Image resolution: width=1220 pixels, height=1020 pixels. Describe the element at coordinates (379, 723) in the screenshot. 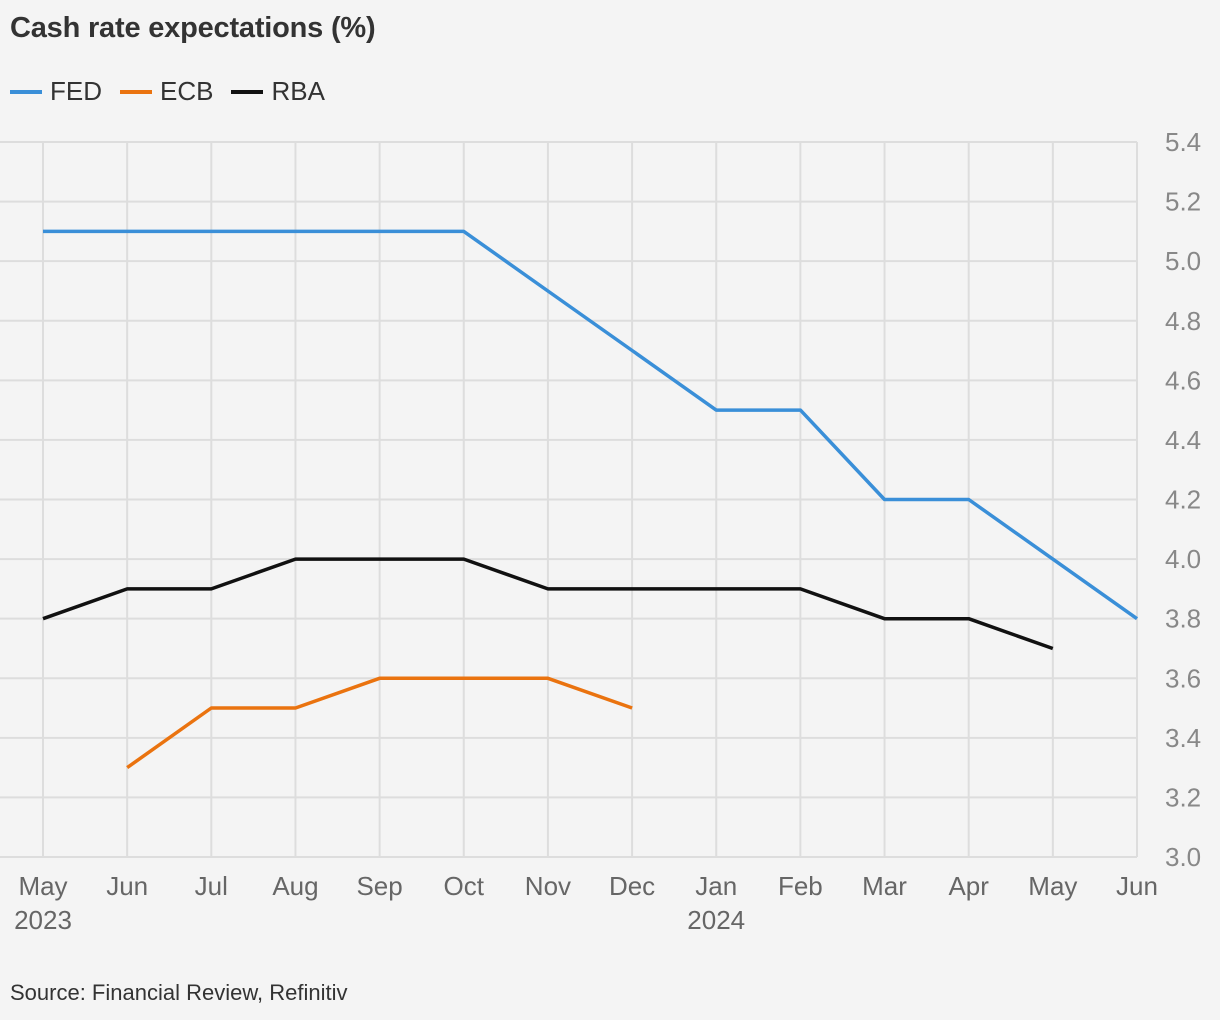

I see `series-line-ecb` at that location.